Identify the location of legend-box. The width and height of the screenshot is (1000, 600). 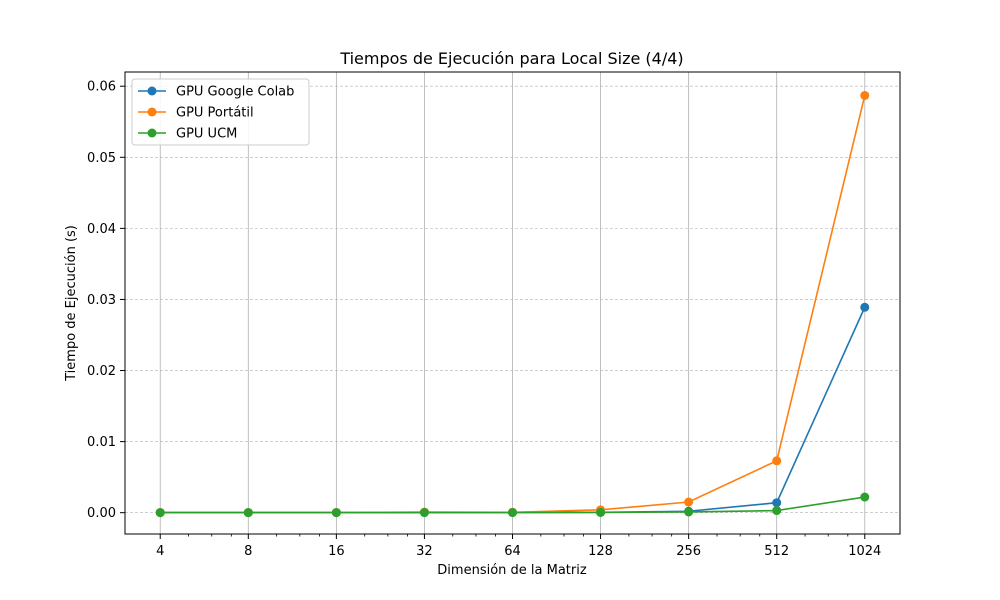
(220, 112).